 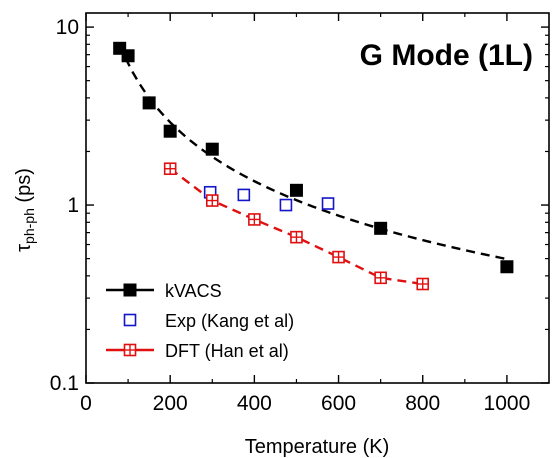 I want to click on x-tick-label: 0, so click(x=86, y=403).